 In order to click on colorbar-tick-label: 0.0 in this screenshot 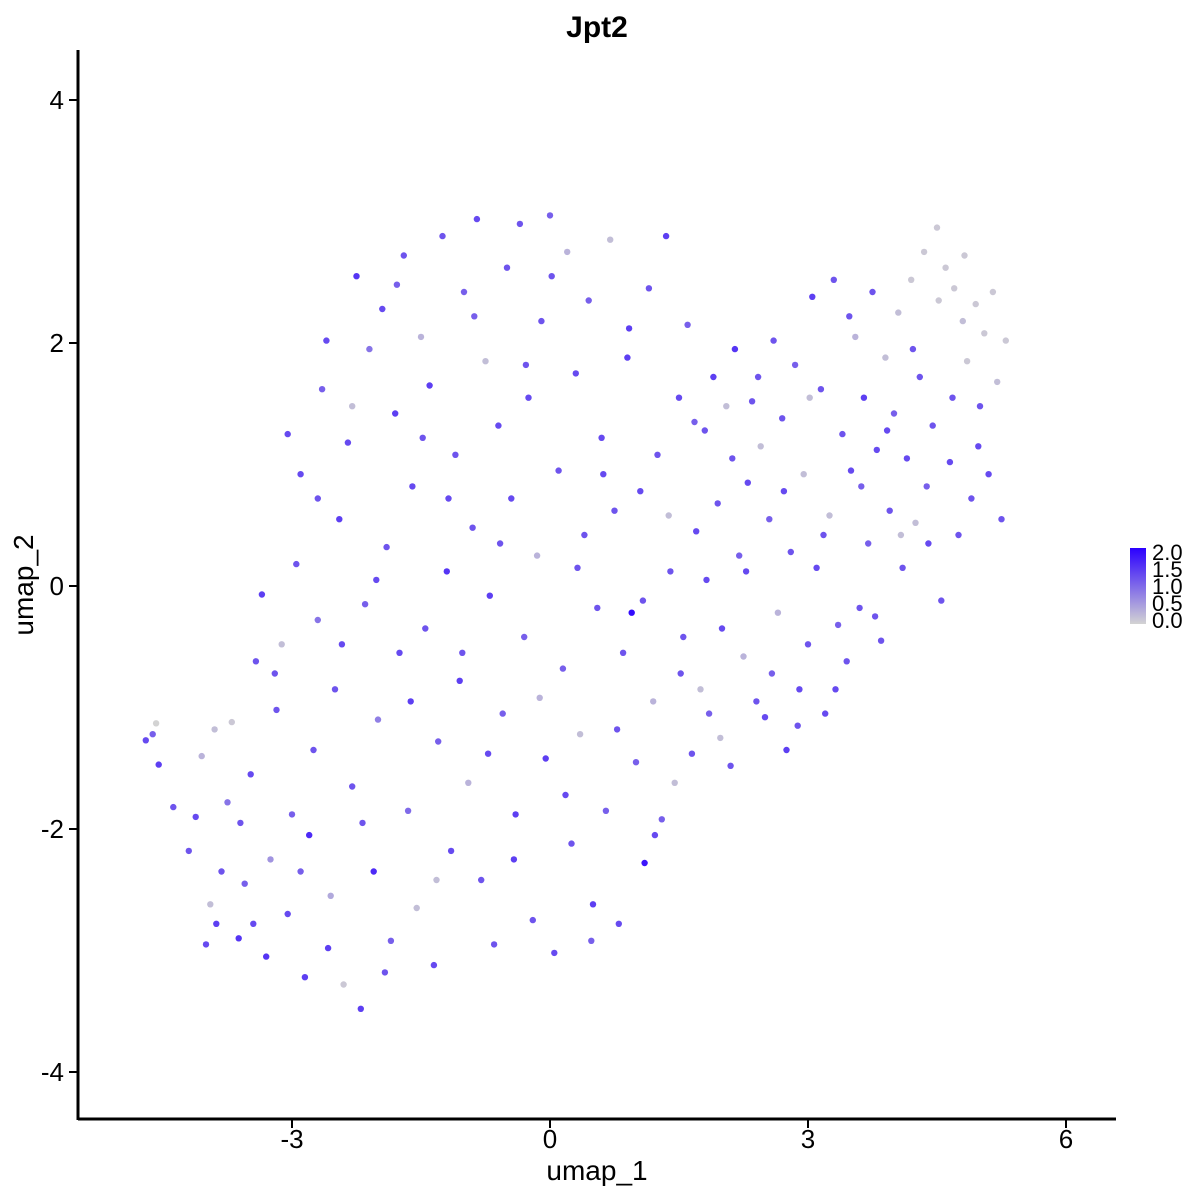, I will do `click(1167, 620)`.